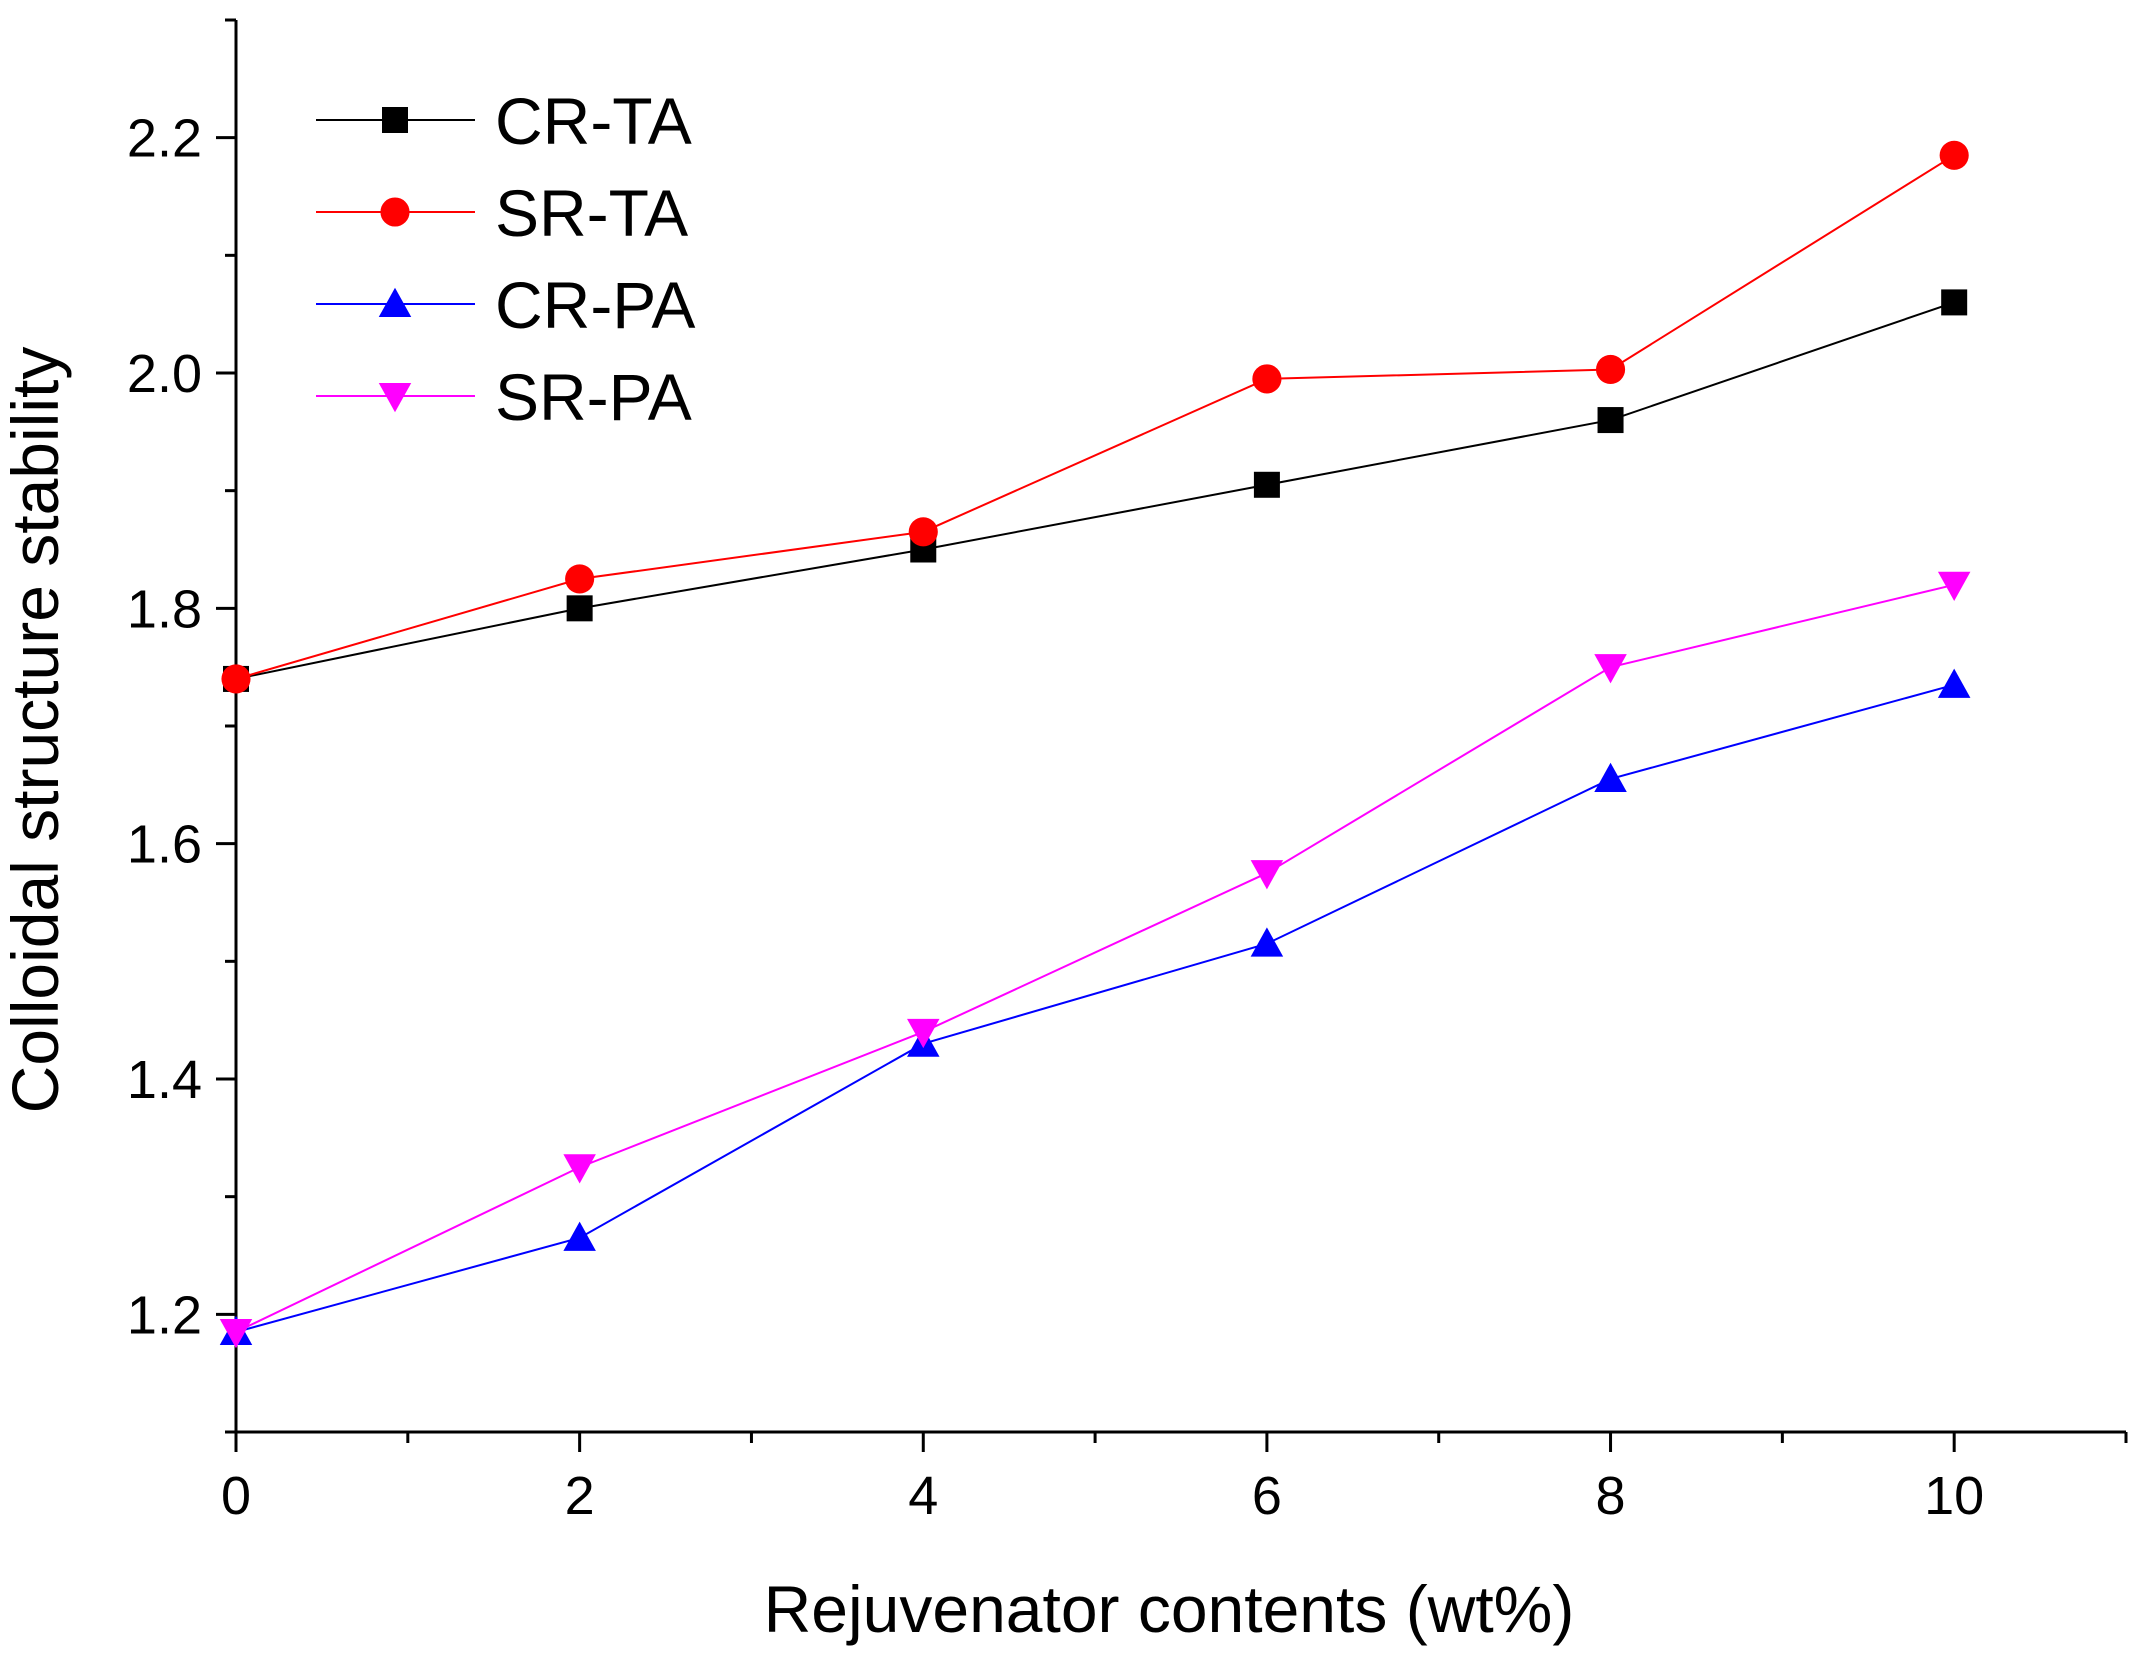 The height and width of the screenshot is (1672, 2144). What do you see at coordinates (1611, 1496) in the screenshot?
I see `x-tick-label: 8` at bounding box center [1611, 1496].